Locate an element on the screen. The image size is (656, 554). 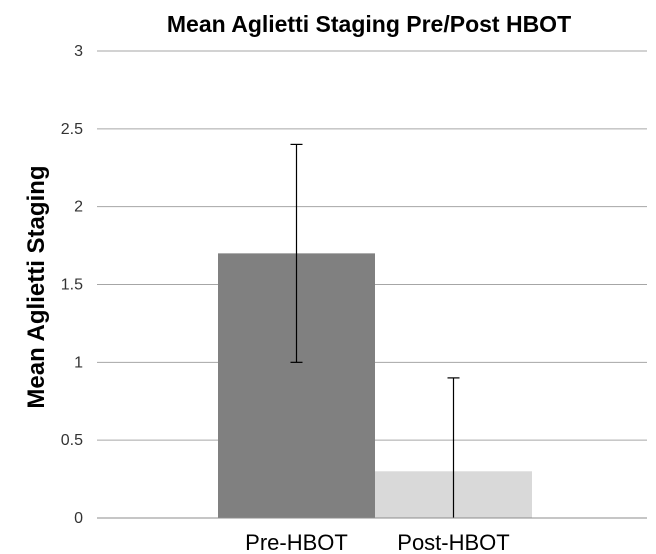
y-tick-label: 3 is located at coordinates (78, 51).